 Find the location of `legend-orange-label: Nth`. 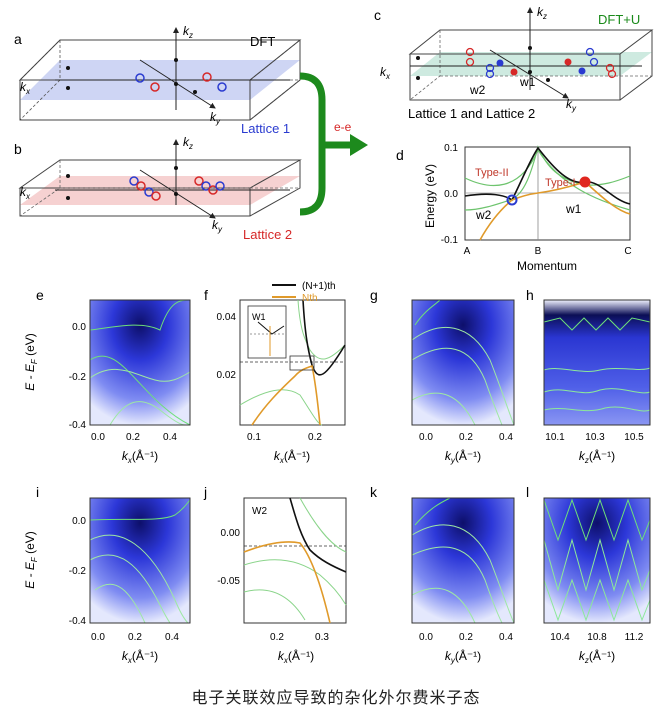

legend-orange-label: Nth is located at coordinates (310, 298).